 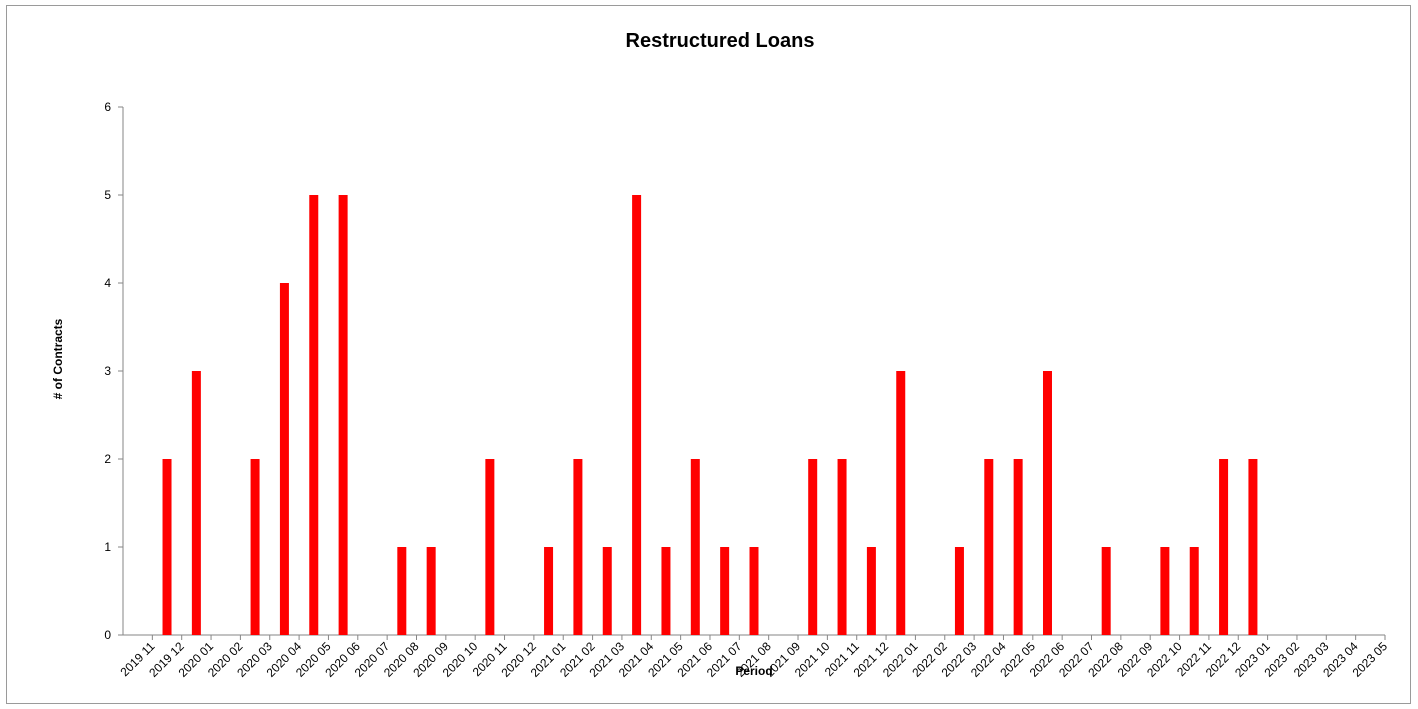 What do you see at coordinates (107, 195) in the screenshot?
I see `y-tick-label: 5` at bounding box center [107, 195].